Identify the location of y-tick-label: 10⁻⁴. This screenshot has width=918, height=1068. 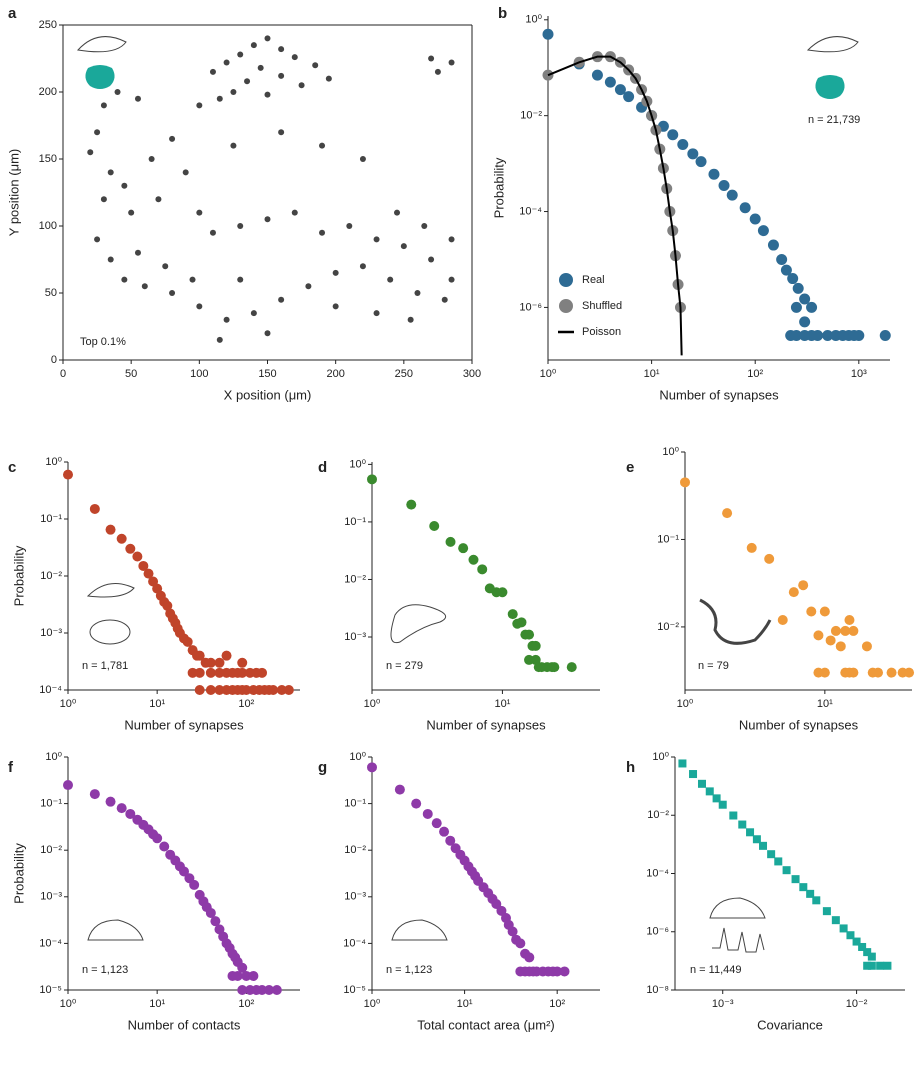
(657, 873).